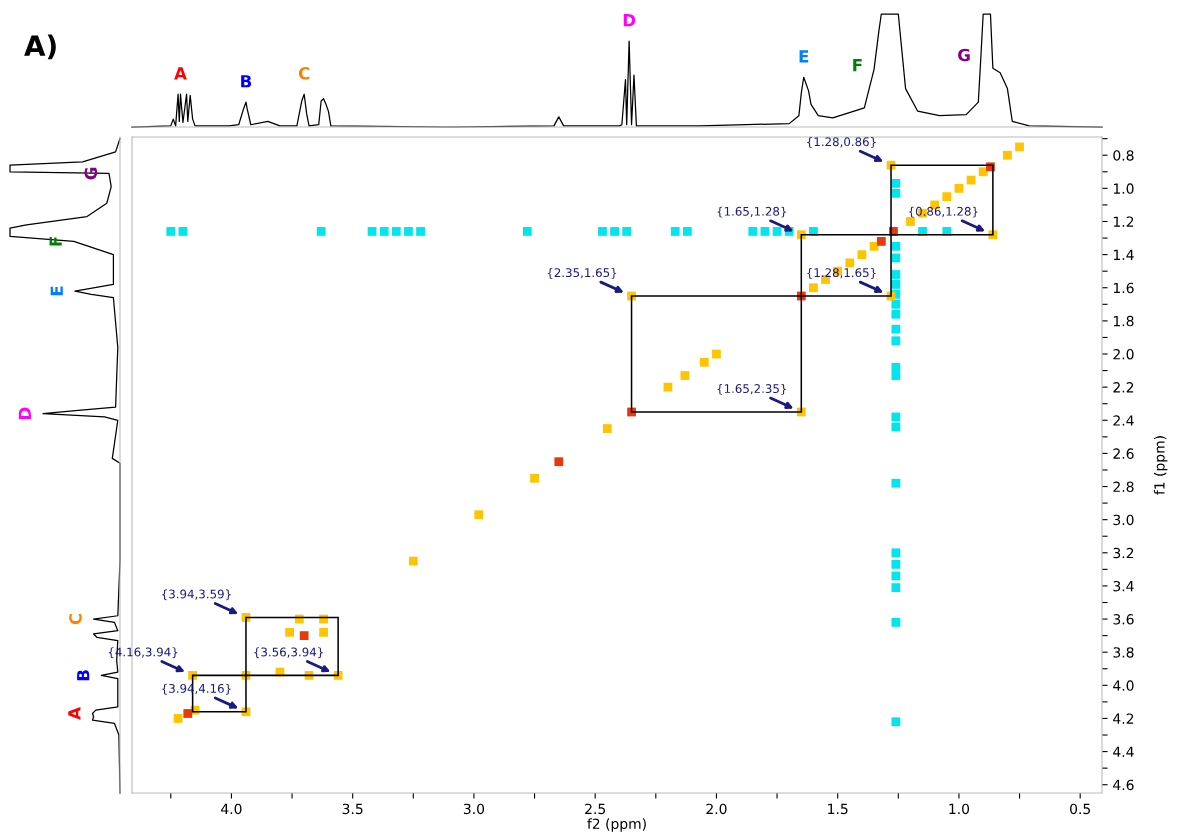  What do you see at coordinates (959, 809) in the screenshot?
I see `x-tick-label: 1.0` at bounding box center [959, 809].